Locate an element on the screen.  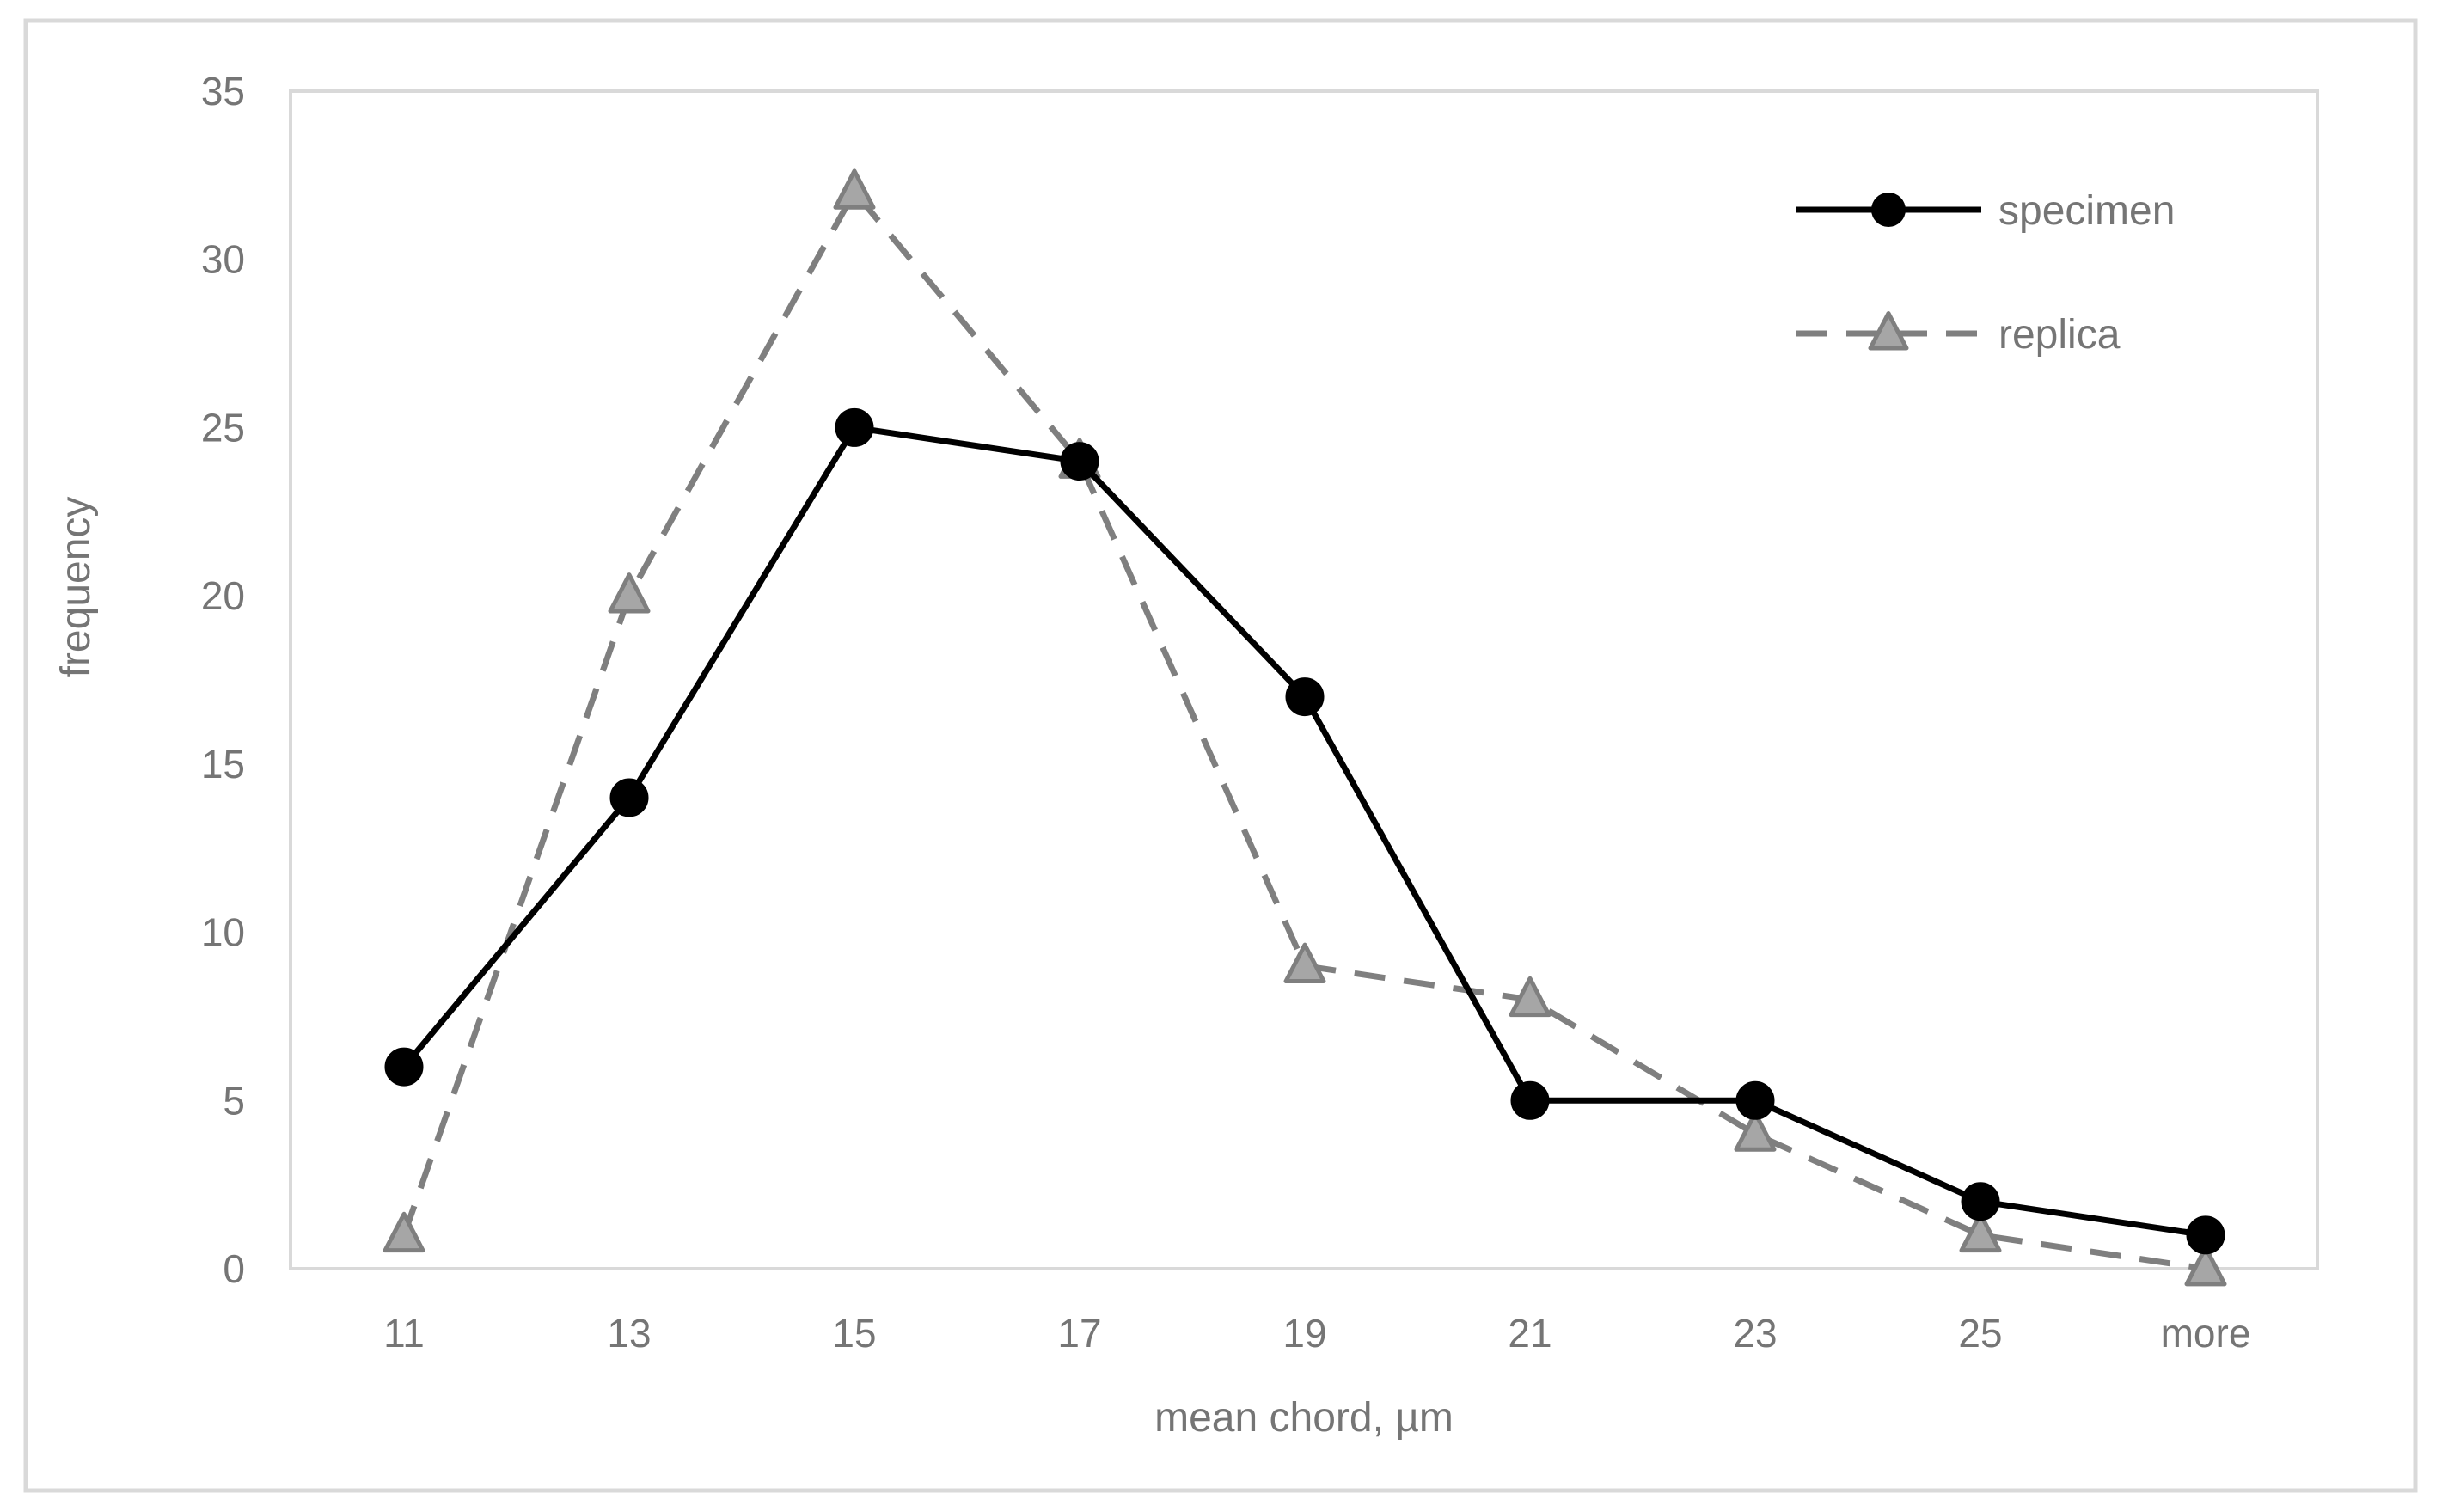
y-tick-label: 5 is located at coordinates (234, 1100).